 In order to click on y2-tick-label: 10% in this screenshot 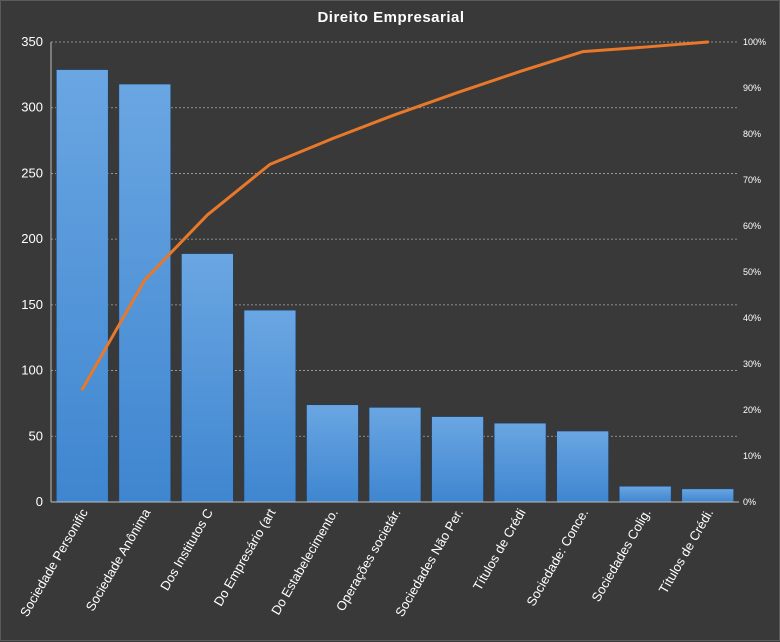, I will do `click(752, 456)`.